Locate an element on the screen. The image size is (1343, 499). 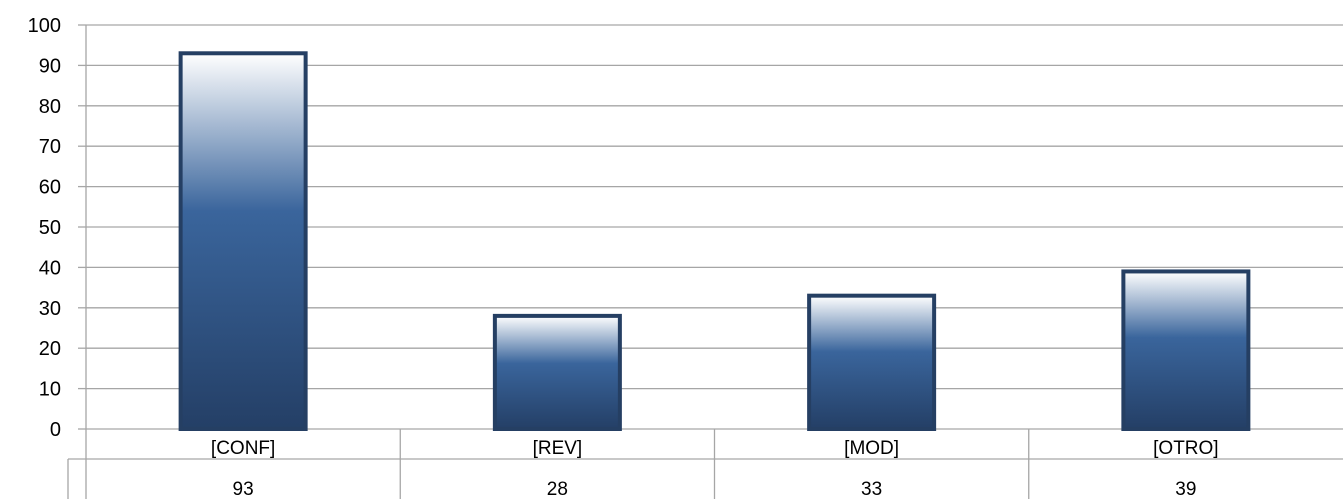
table-value-label: 33 is located at coordinates (871, 489).